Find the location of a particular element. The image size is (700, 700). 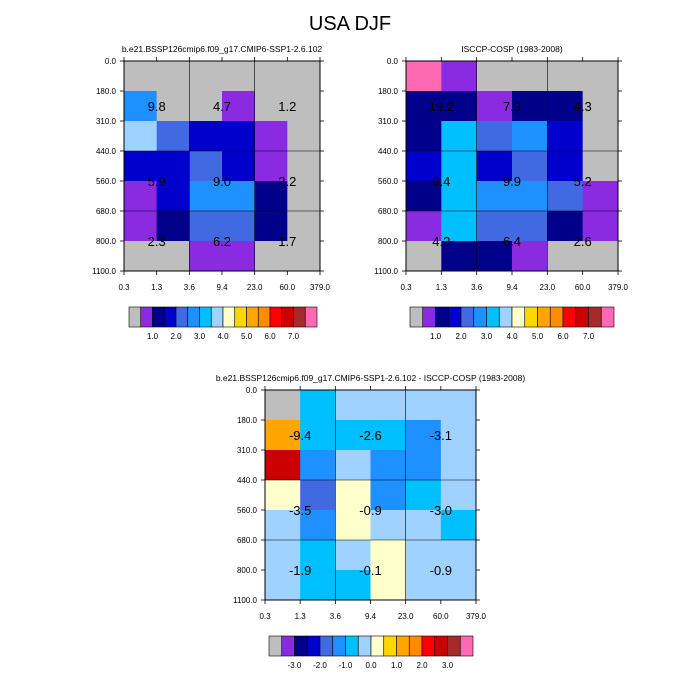

cell-value-label: 6.4 is located at coordinates (512, 241).